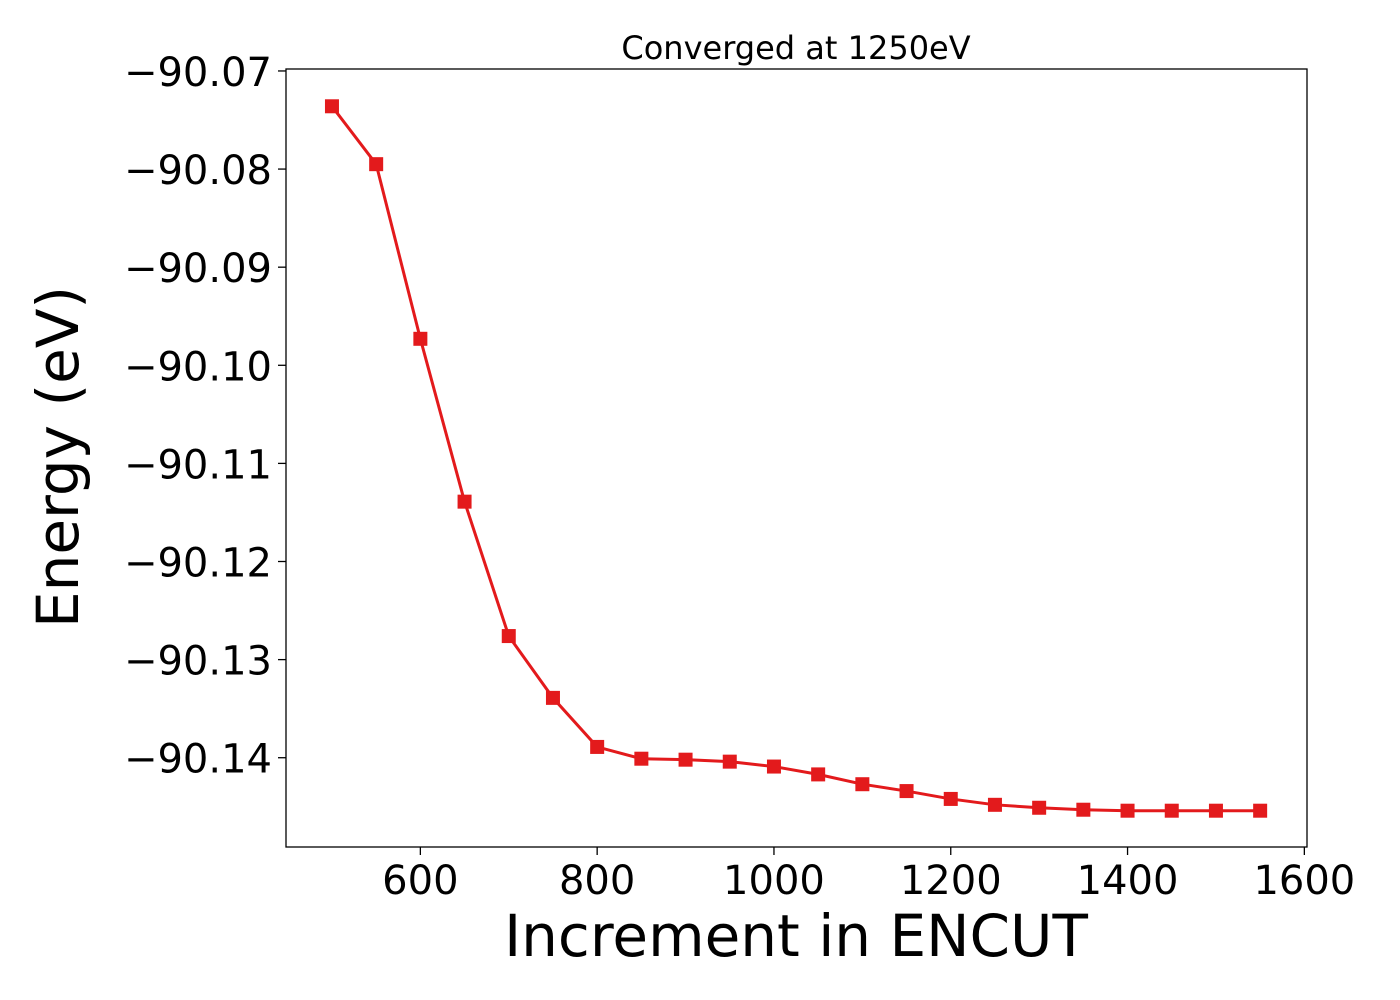  I want to click on y-tick-label: −90.12, so click(198, 564).